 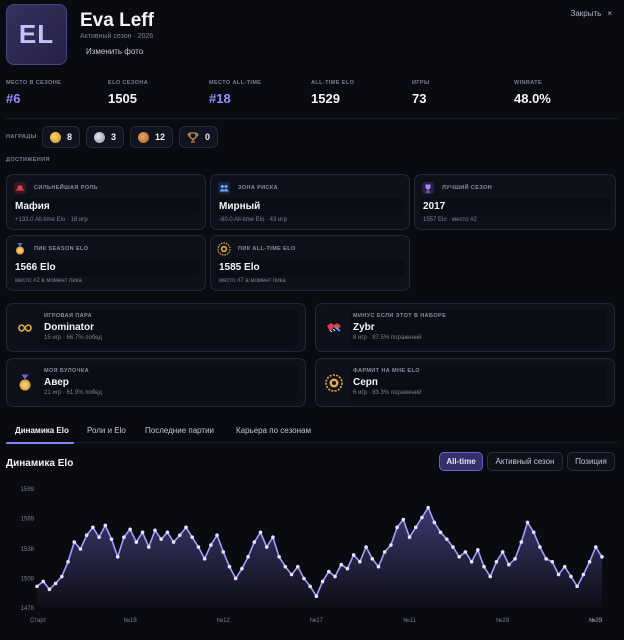 What do you see at coordinates (461, 461) in the screenshot?
I see `toggle-all-time: All-time` at bounding box center [461, 461].